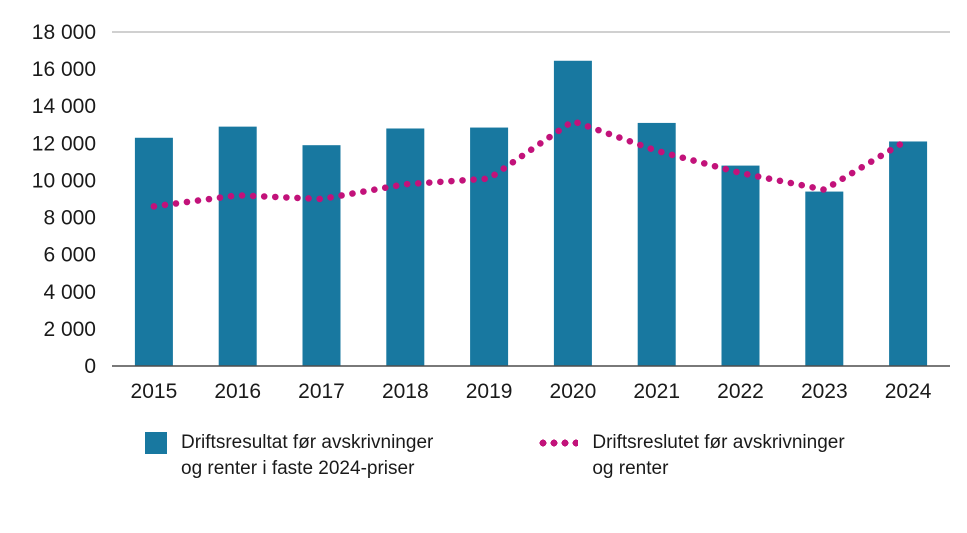 This screenshot has height=533, width=967. What do you see at coordinates (718, 442) in the screenshot?
I see `legend-label-line1: Driftsreslutet før avskrivninger` at bounding box center [718, 442].